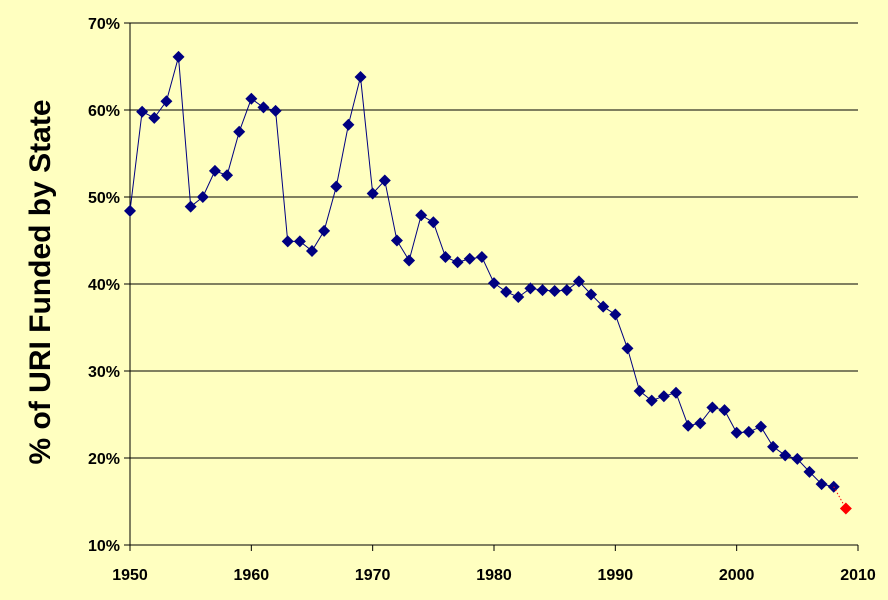 This screenshot has width=888, height=600. Describe the element at coordinates (104, 24) in the screenshot. I see `y-tick-label: 70%` at that location.